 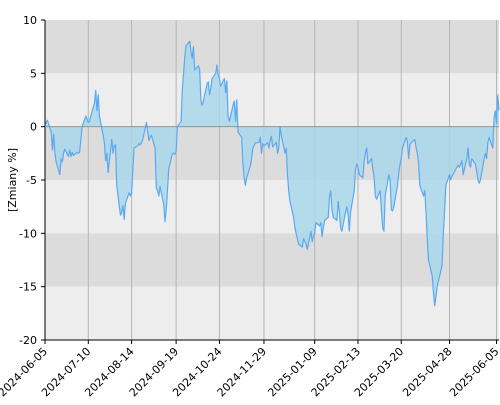 I want to click on y-tick-label: -10, so click(x=28, y=233).